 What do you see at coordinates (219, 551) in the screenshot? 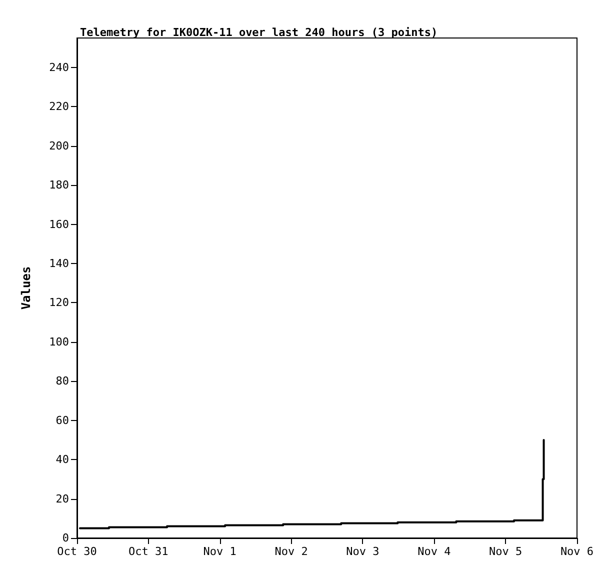
I see `x-tick-label: Nov 1` at bounding box center [219, 551].